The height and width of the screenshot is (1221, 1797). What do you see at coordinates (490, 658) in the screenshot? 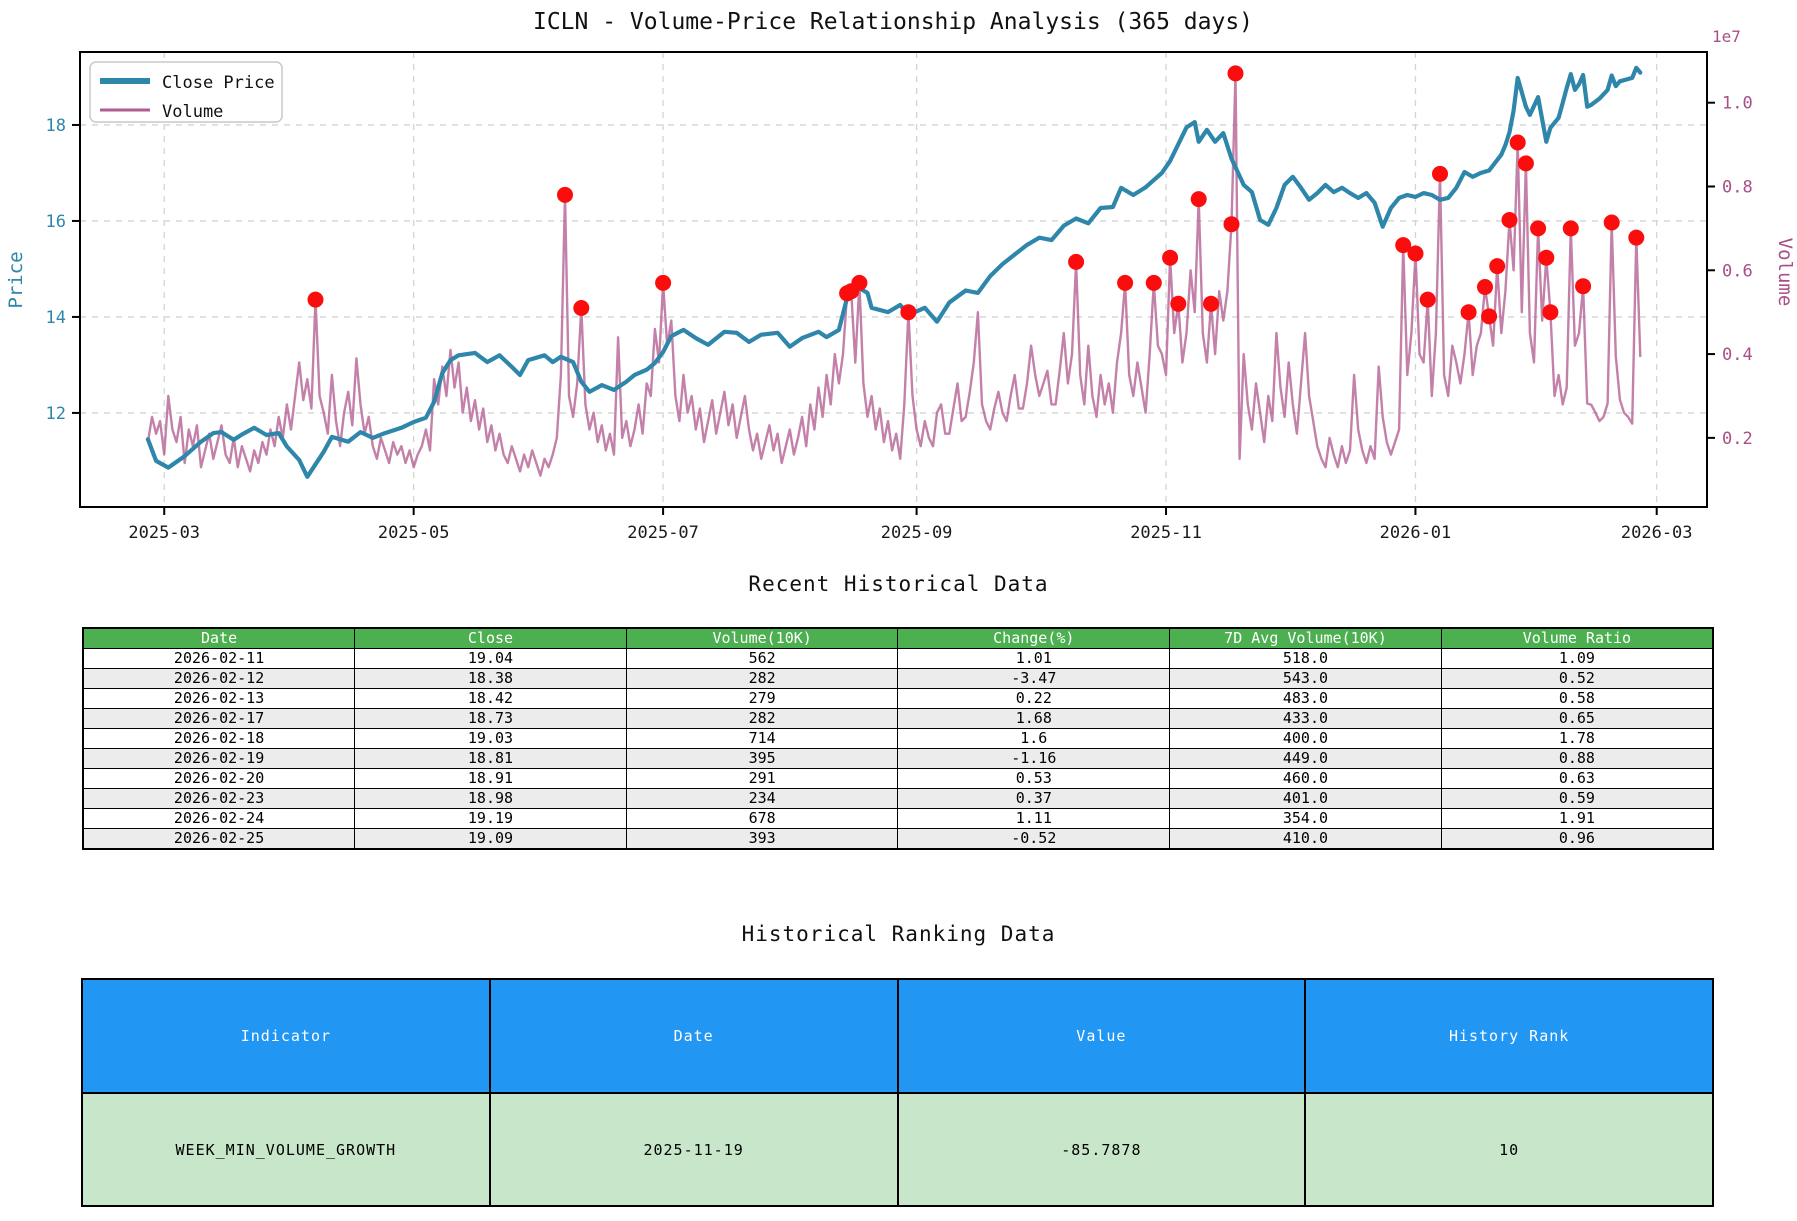
I see `table-cell: 19.04` at bounding box center [490, 658].